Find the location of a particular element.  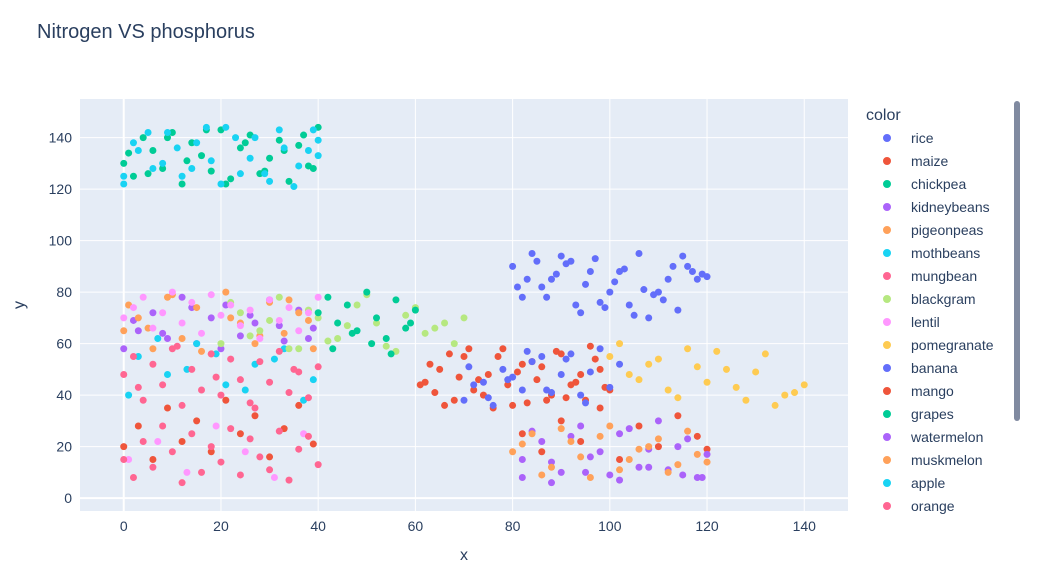

legend-item-kidneybeans: kidneybeans is located at coordinates (936, 207).